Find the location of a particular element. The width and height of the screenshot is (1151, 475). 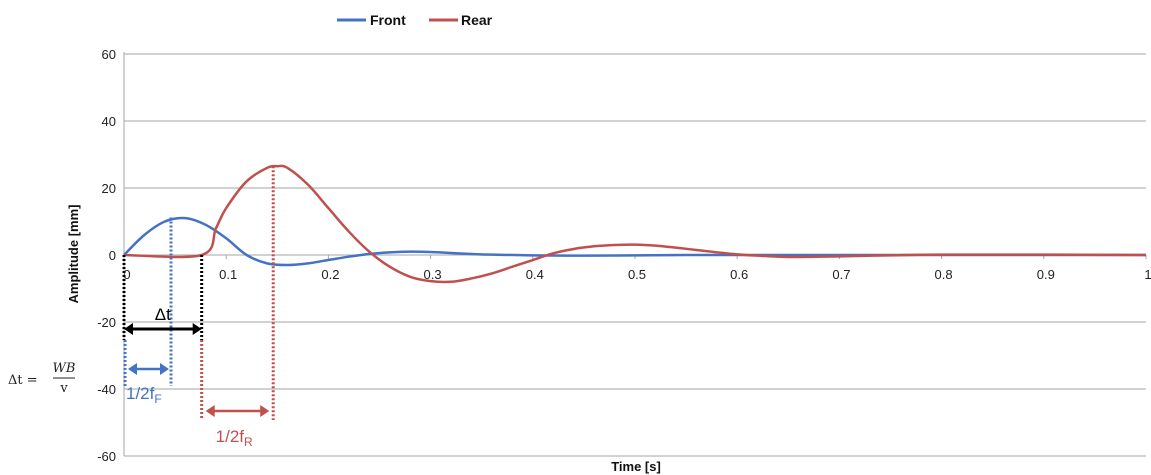

front-subscript: F is located at coordinates (157, 399).